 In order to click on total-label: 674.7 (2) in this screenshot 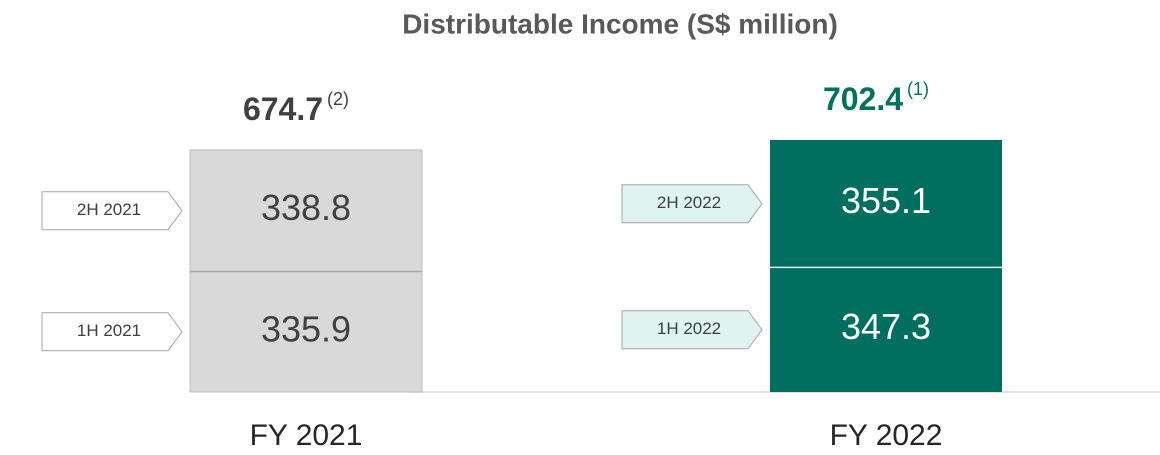, I will do `click(296, 108)`.